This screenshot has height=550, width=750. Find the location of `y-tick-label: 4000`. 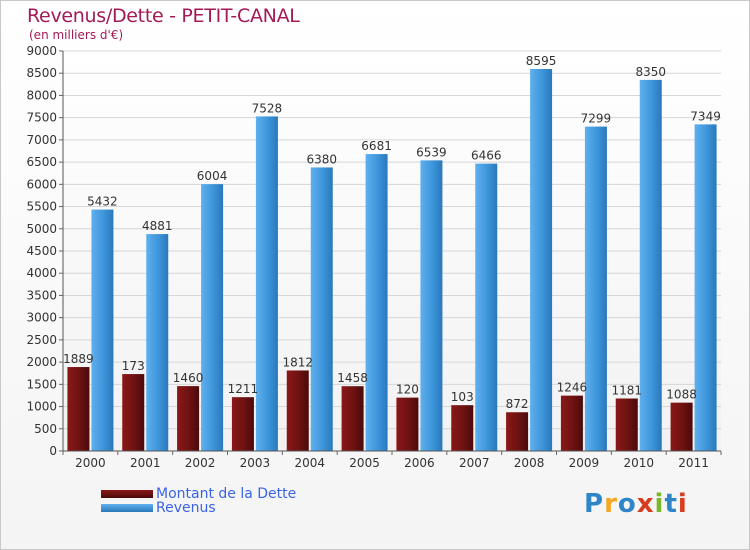

y-tick-label: 4000 is located at coordinates (41, 273).